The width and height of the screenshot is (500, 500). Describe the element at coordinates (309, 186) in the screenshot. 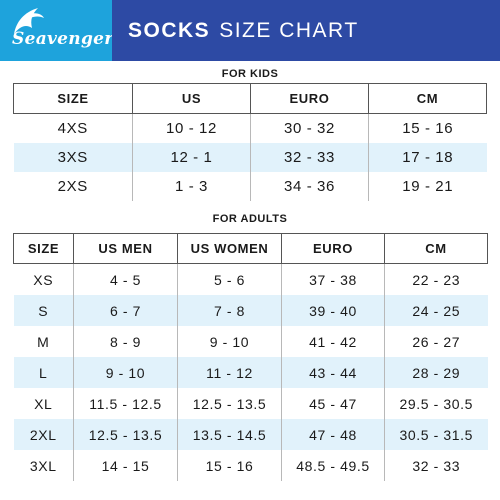

I see `kids-cell: 34 - 36` at that location.